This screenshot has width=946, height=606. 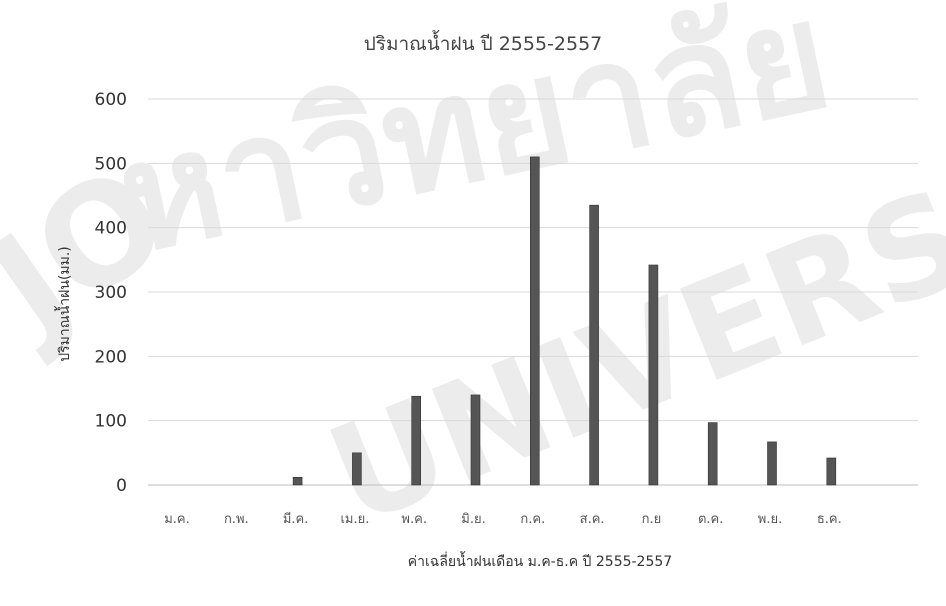 I want to click on y-tick-label: 600, so click(x=111, y=100).